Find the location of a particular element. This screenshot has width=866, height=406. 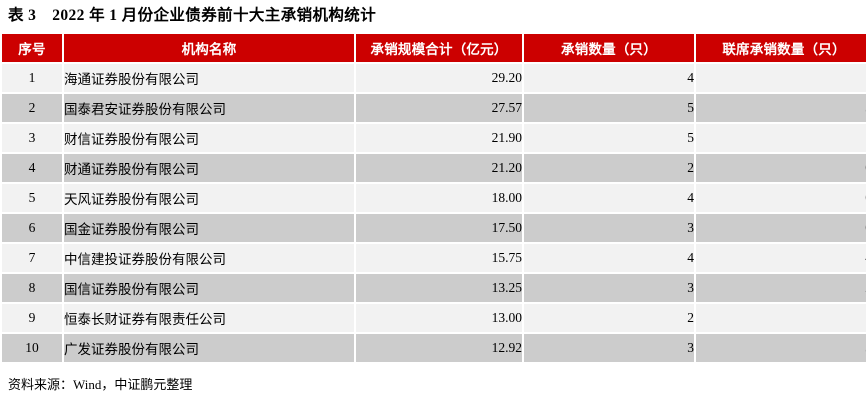

cell-index: 8 is located at coordinates (32, 288).